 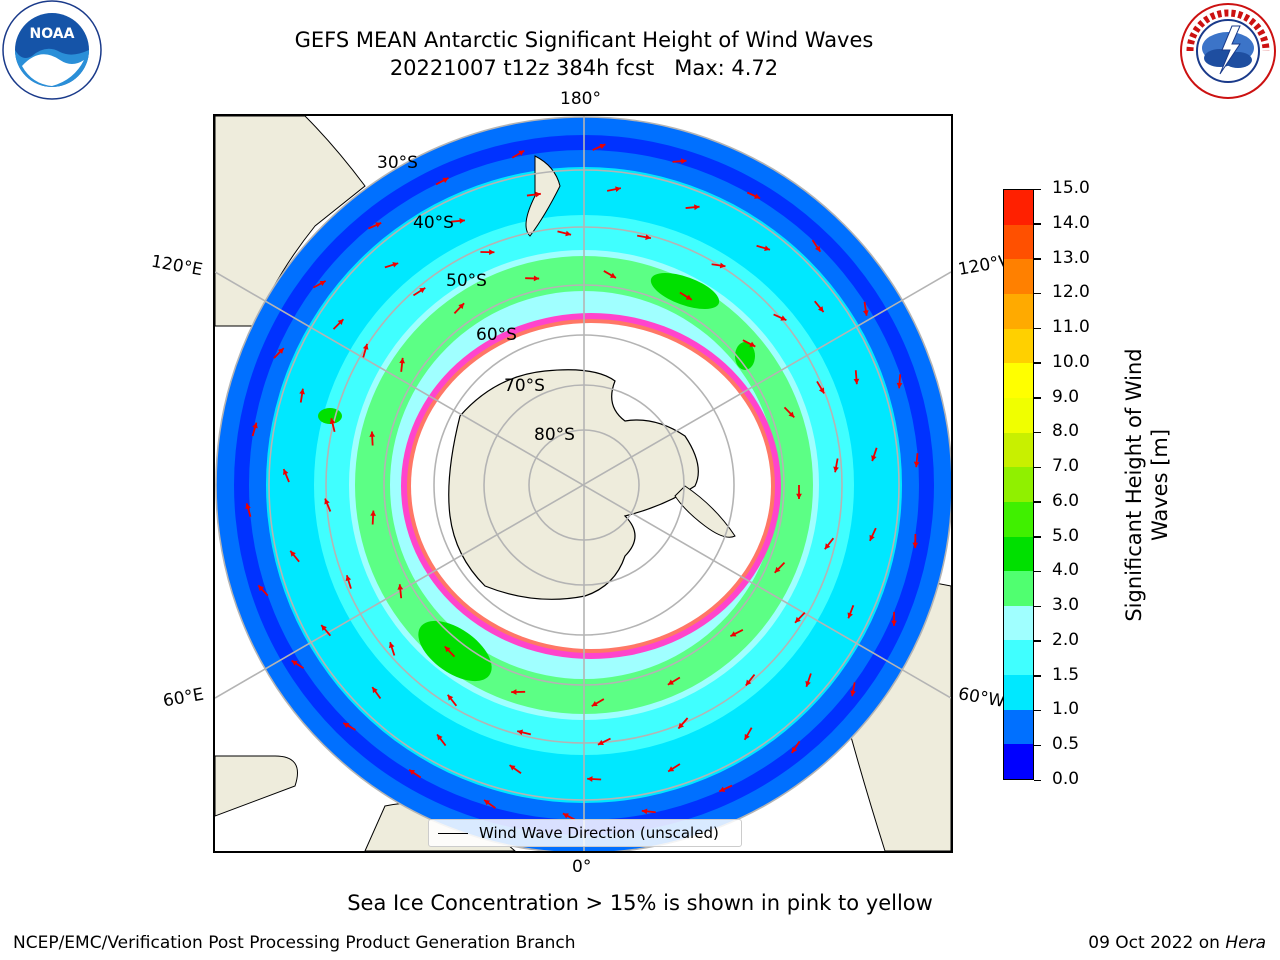 I want to click on legend-label: Wind Wave Direction (unscaled), so click(x=599, y=833).